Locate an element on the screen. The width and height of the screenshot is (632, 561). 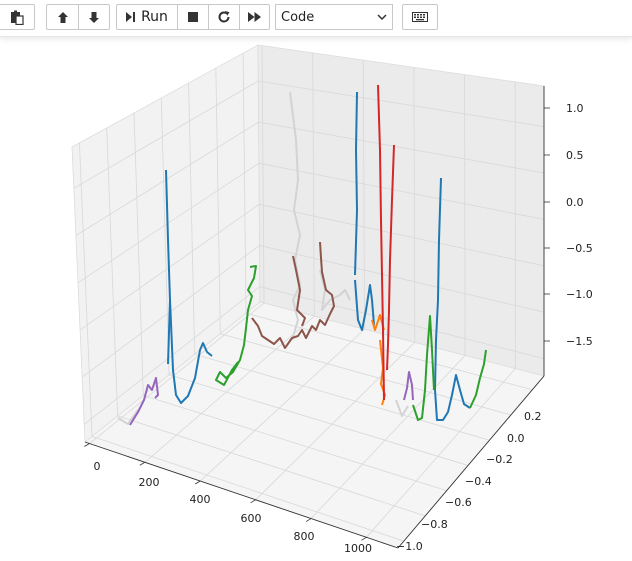
notebook-toolbar: Run Code is located at coordinates (316, 18).